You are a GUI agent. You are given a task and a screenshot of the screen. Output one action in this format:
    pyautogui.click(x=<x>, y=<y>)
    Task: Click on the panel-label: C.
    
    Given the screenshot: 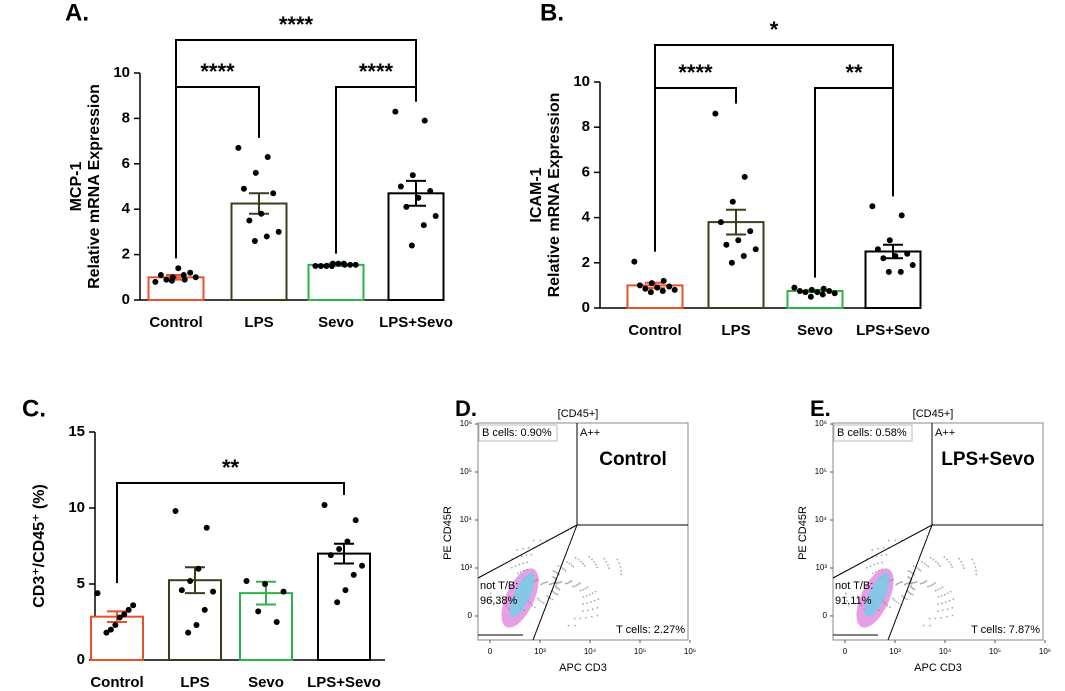 What is the action you would take?
    pyautogui.click(x=34, y=408)
    